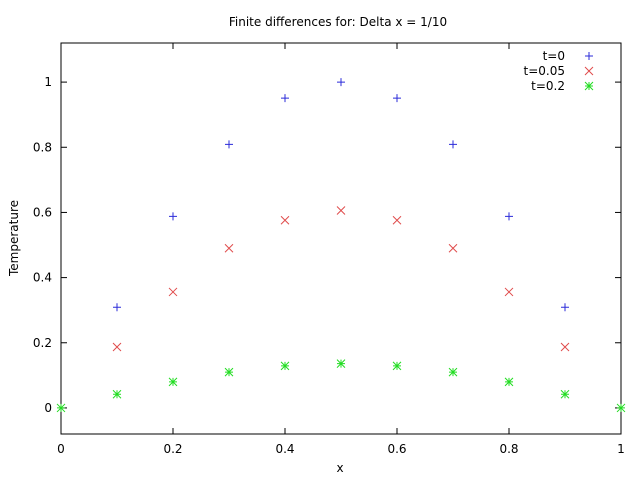 Image resolution: width=640 pixels, height=478 pixels. Describe the element at coordinates (42, 147) in the screenshot. I see `y-tick-label: 0.8` at that location.